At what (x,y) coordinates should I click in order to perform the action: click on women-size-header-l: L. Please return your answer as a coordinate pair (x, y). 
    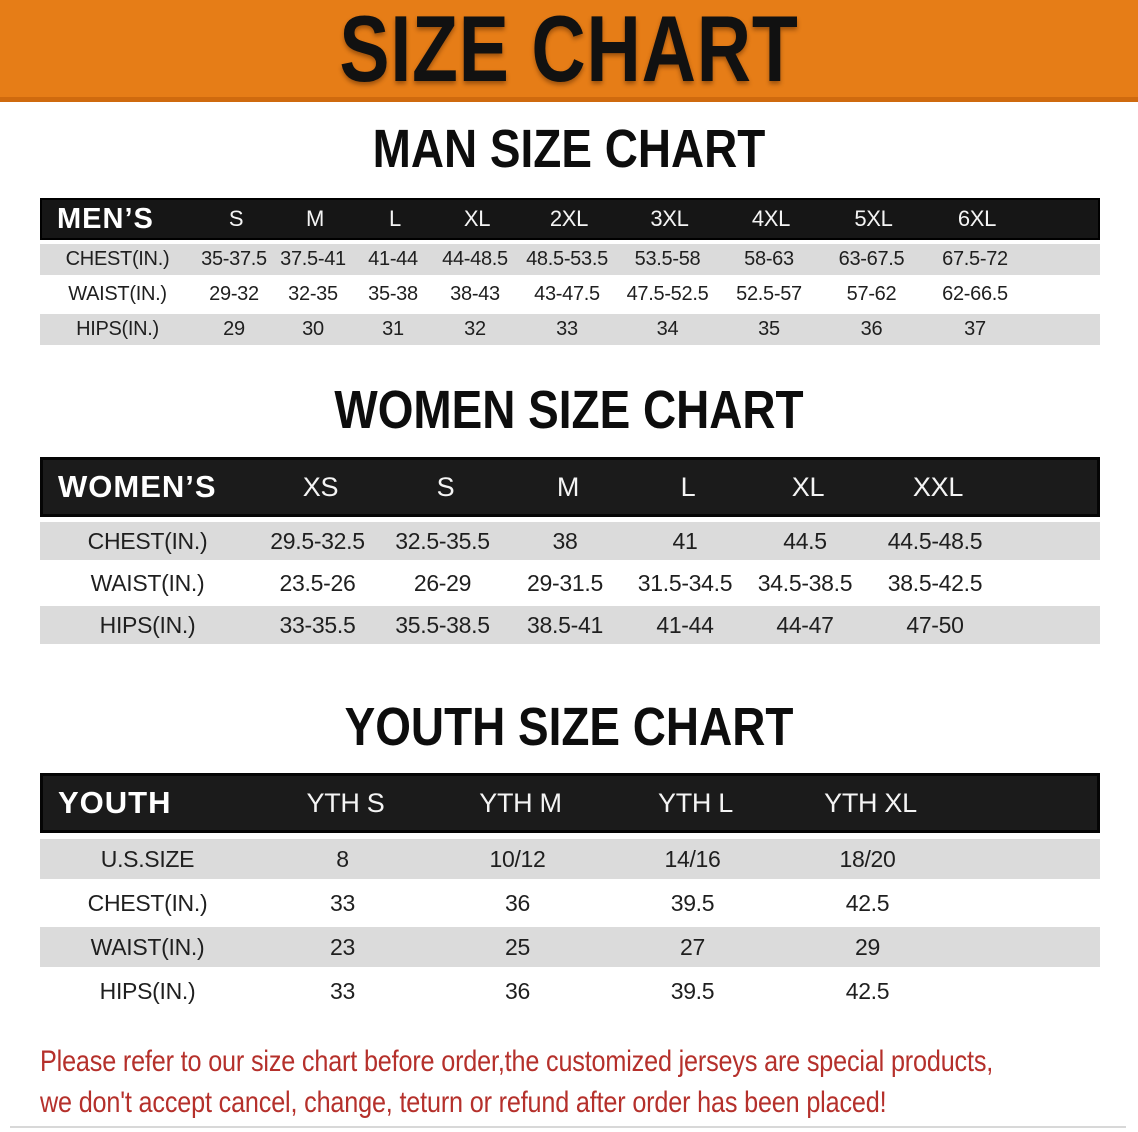
    Looking at the image, I should click on (688, 486).